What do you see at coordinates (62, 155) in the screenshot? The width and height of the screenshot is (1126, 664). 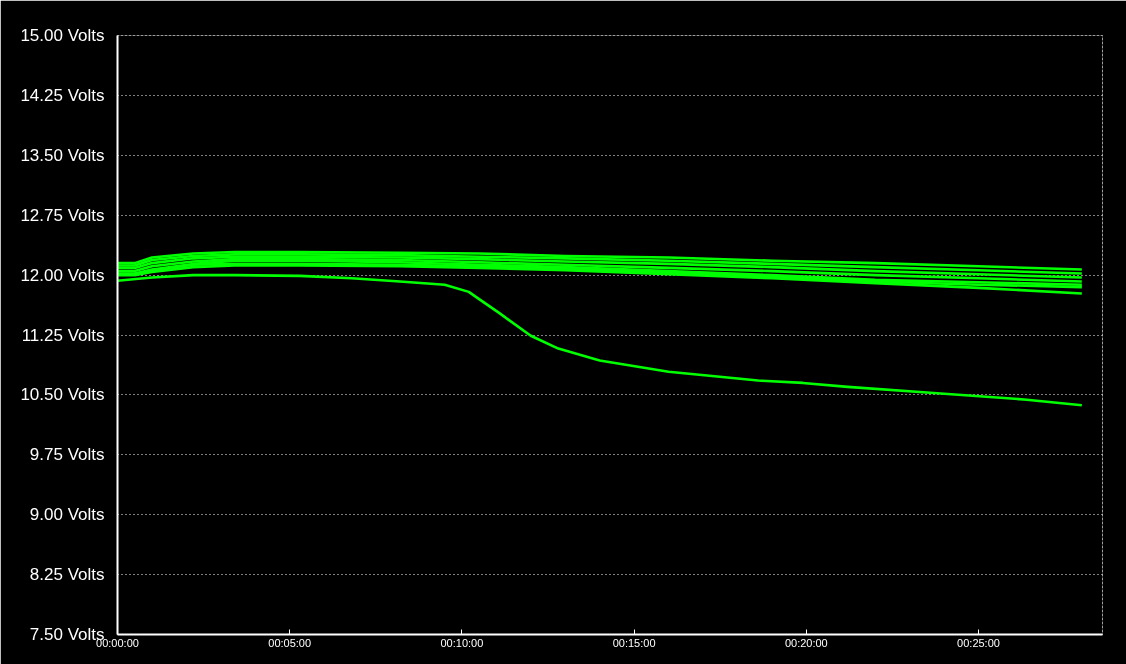 I see `y-tick-label: 13.50 Volts` at bounding box center [62, 155].